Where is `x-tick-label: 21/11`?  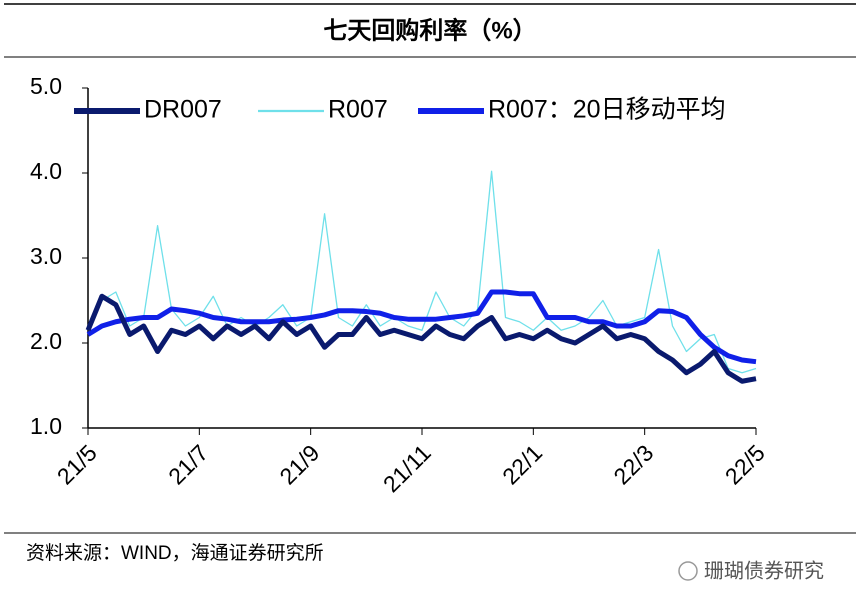
x-tick-label: 21/11 is located at coordinates (407, 468).